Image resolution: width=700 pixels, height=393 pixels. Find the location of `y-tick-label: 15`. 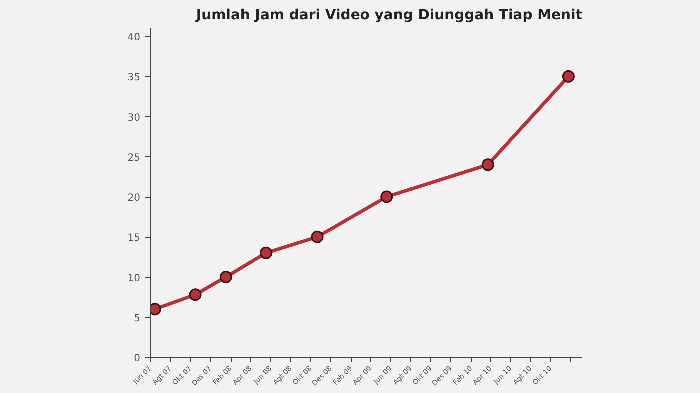

y-tick-label: 15 is located at coordinates (134, 238).